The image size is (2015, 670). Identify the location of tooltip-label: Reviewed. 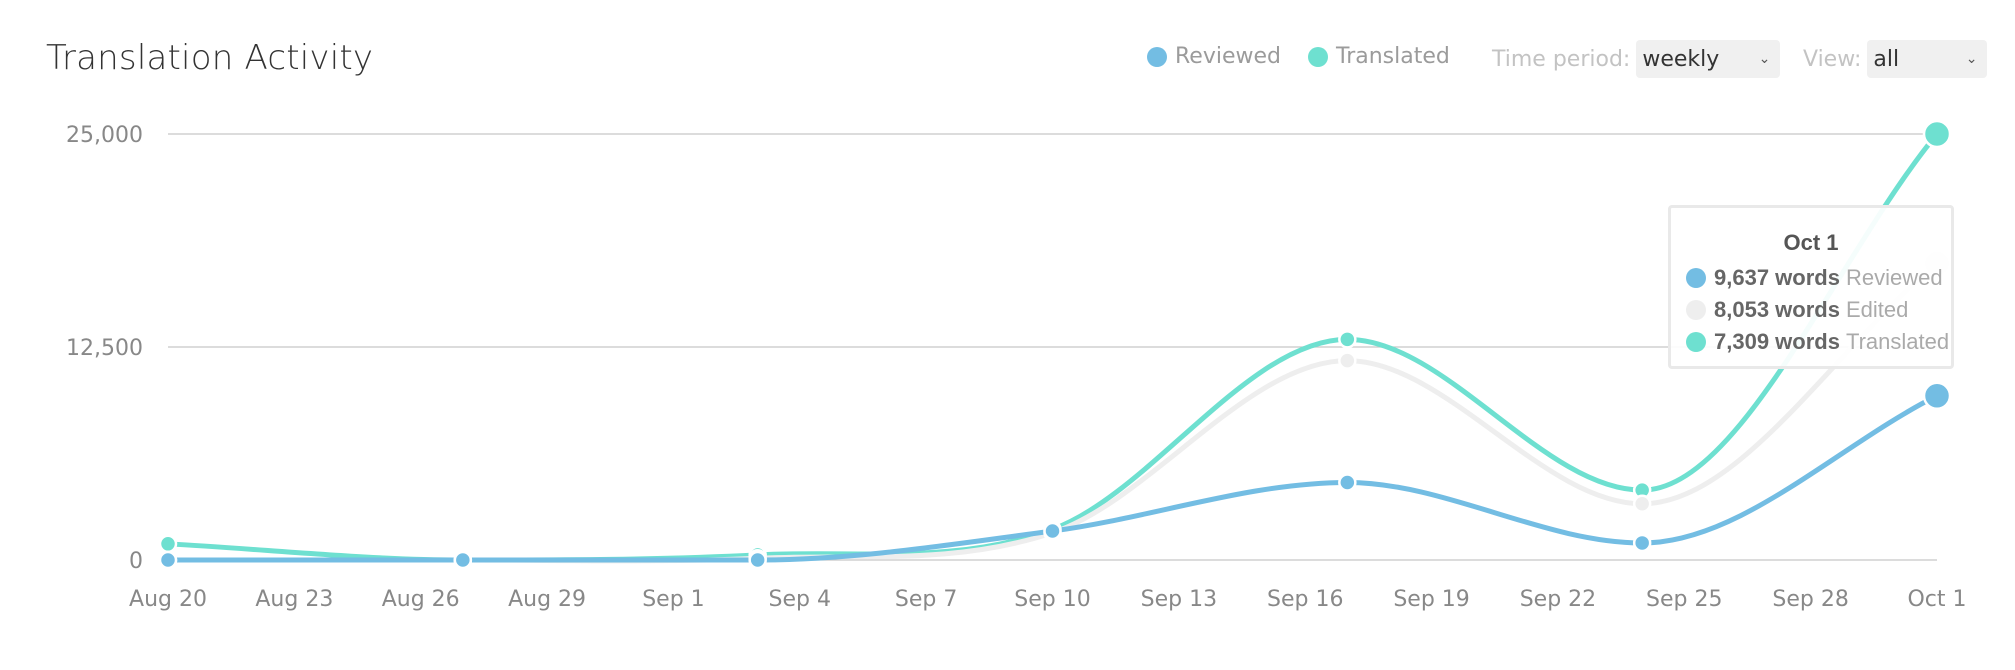
(1894, 277).